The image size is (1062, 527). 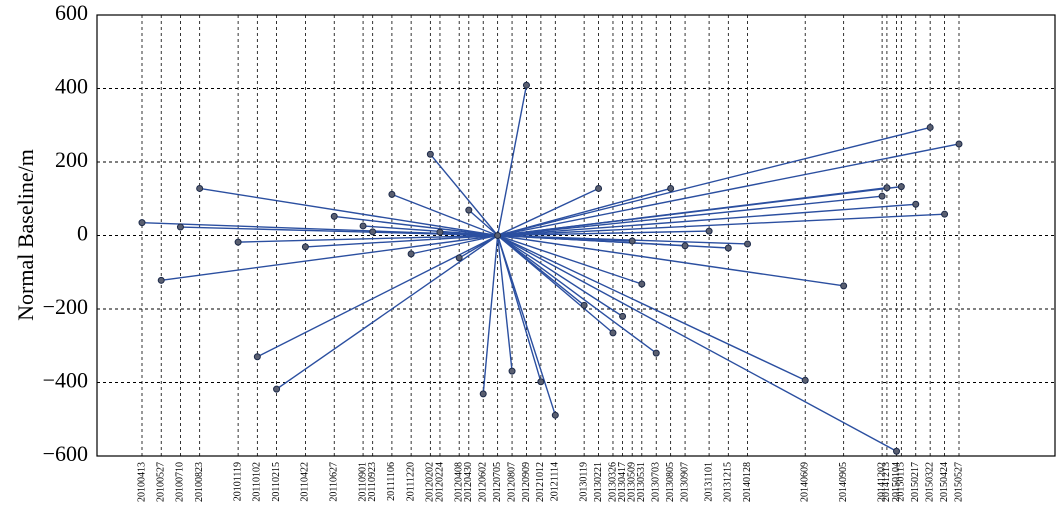 I want to click on y-tick-label: 200, so click(x=71, y=159).